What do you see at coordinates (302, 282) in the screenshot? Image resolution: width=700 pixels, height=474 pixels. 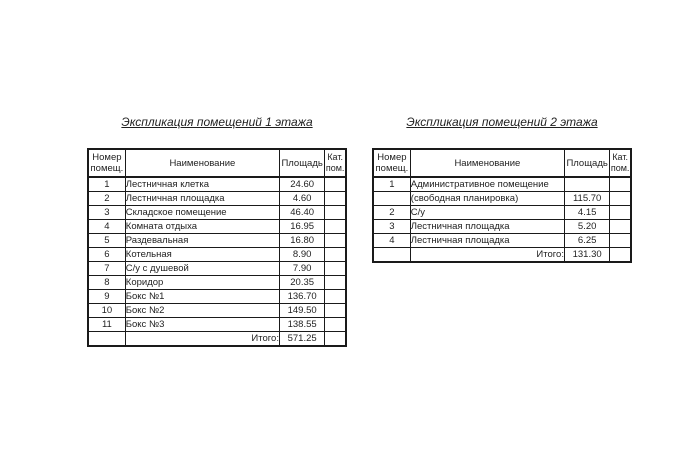 I see `cell-area-value: 20.35` at bounding box center [302, 282].